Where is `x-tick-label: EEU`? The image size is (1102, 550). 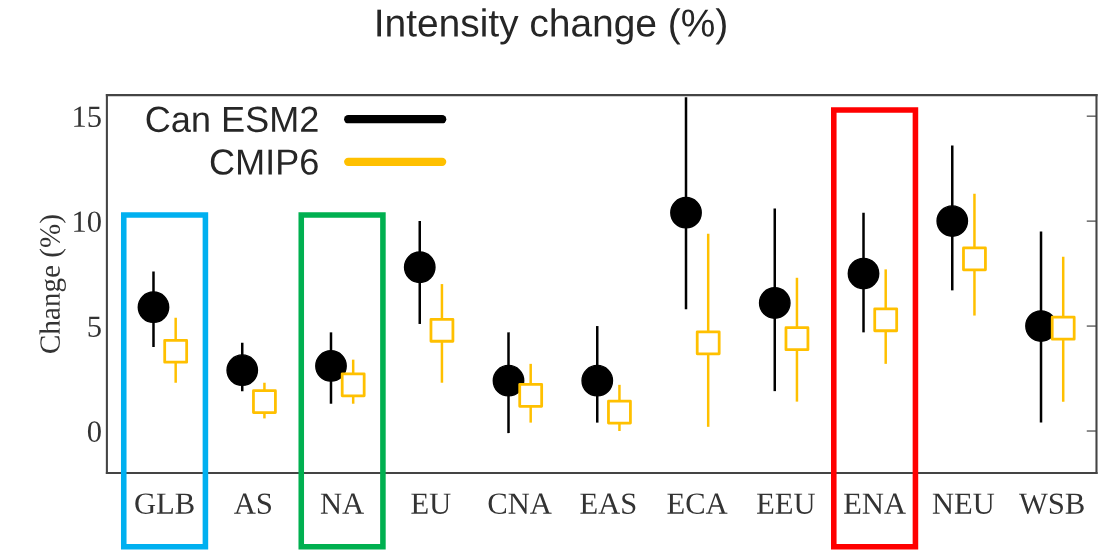
x-tick-label: EEU is located at coordinates (786, 503).